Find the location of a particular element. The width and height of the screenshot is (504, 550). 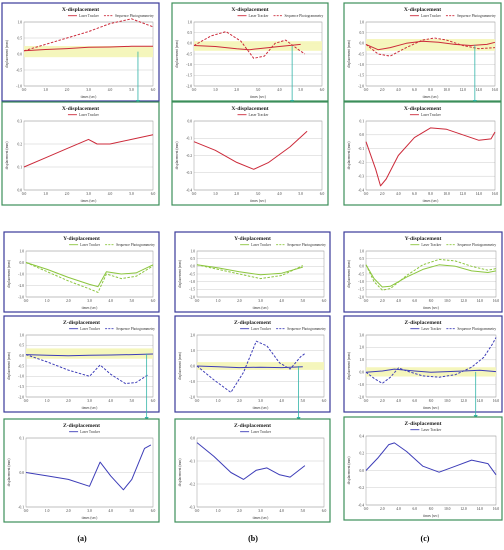

xtick-label: 14.0 is located at coordinates (480, 401).